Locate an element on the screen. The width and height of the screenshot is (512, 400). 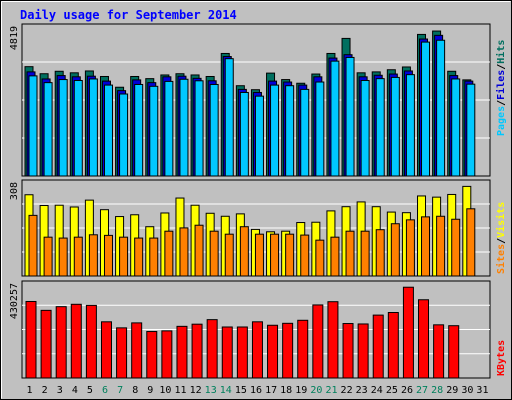
legend-hits-files-pages: Pages/Files/Hits is located at coordinates (501, 88).